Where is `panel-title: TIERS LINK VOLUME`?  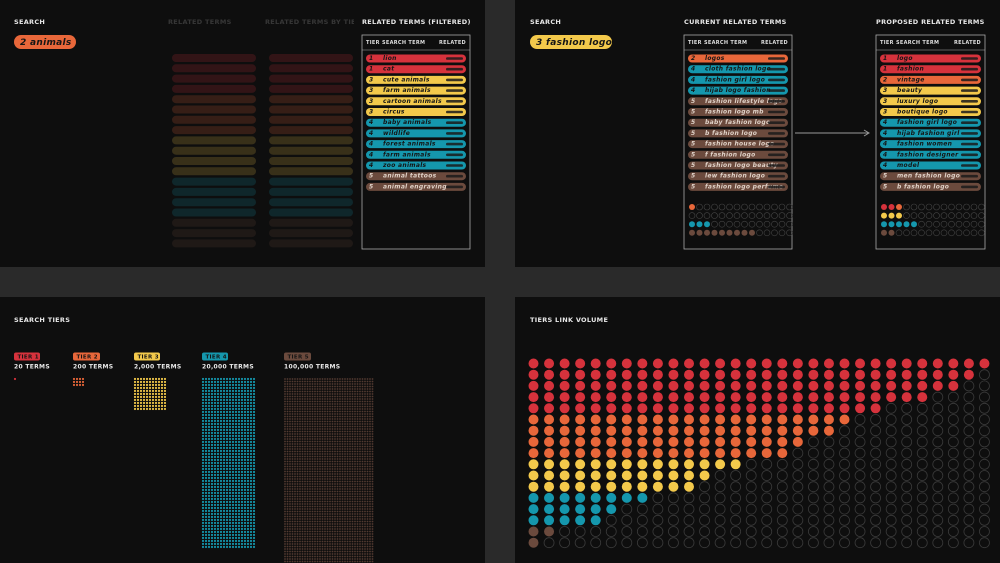
panel-title: TIERS LINK VOLUME is located at coordinates (569, 320).